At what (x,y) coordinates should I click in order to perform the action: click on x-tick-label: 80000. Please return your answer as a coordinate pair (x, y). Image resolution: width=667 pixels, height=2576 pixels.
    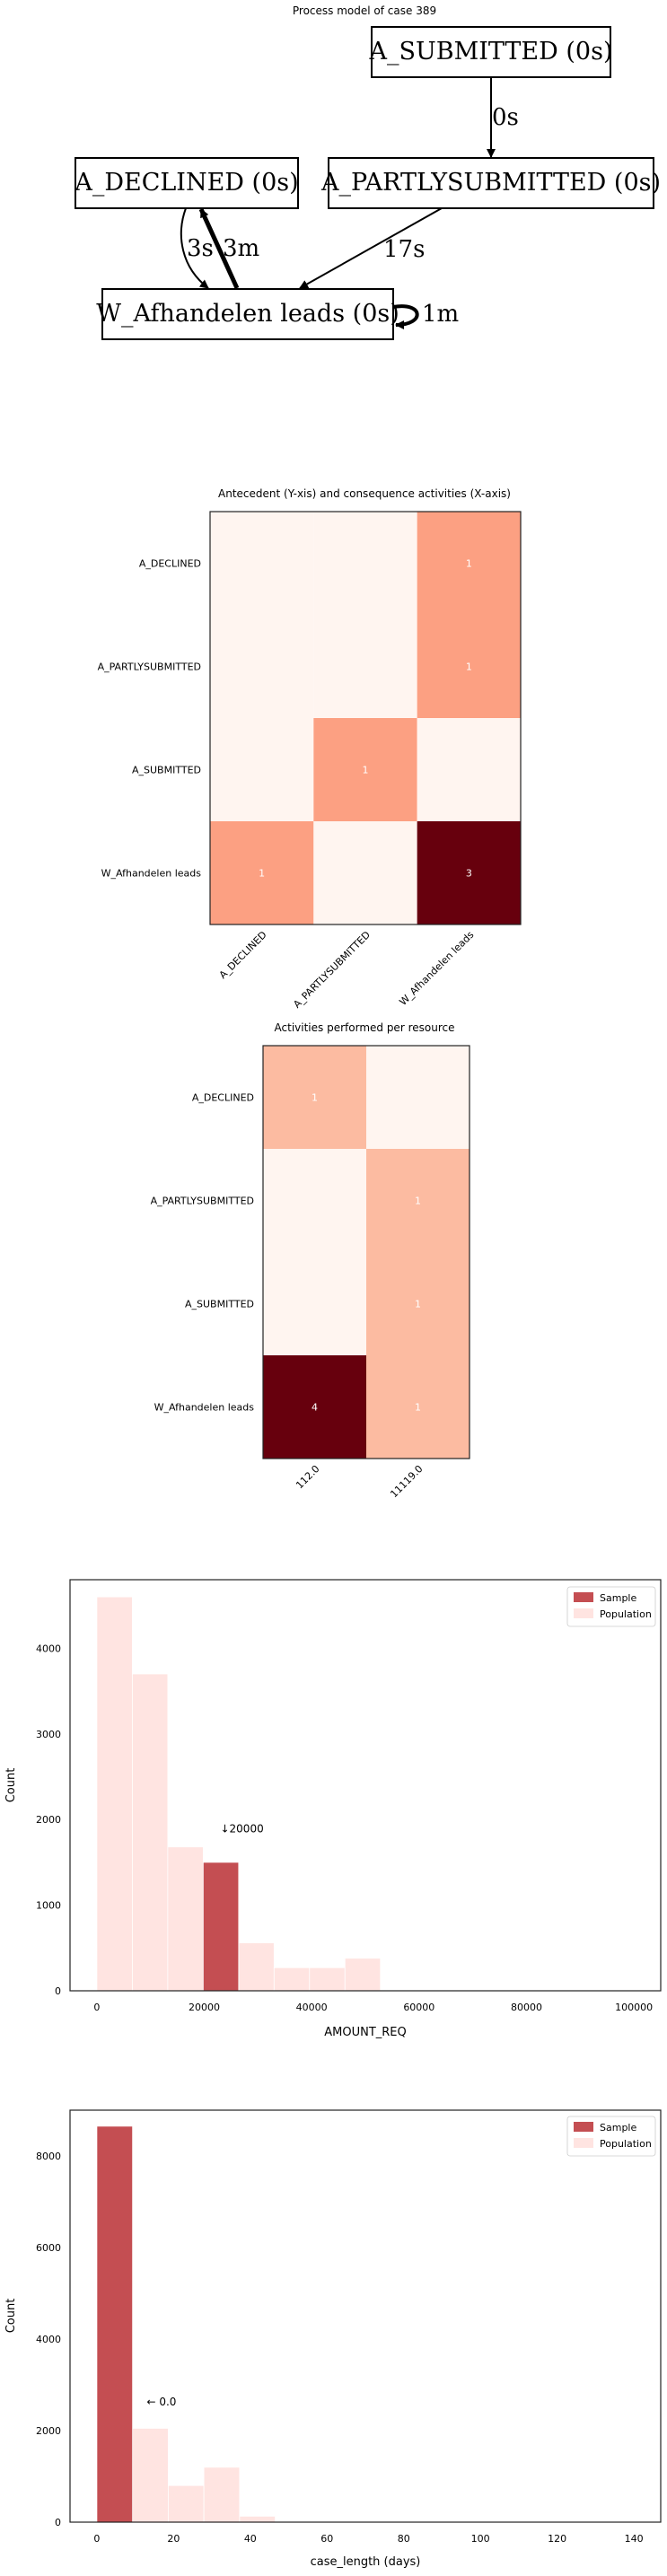
    Looking at the image, I should click on (526, 2007).